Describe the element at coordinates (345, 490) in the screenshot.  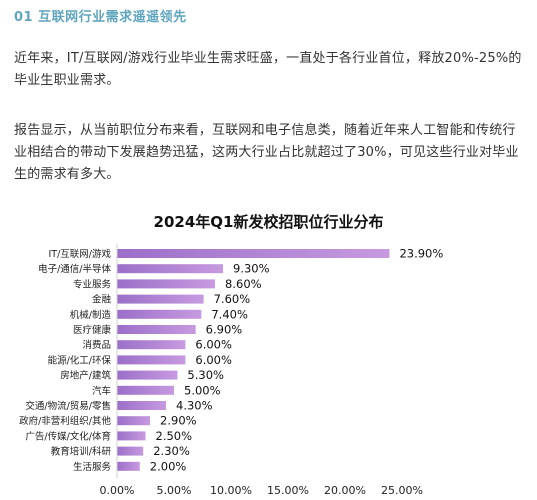
I see `x-tick-label: 20.00%` at that location.